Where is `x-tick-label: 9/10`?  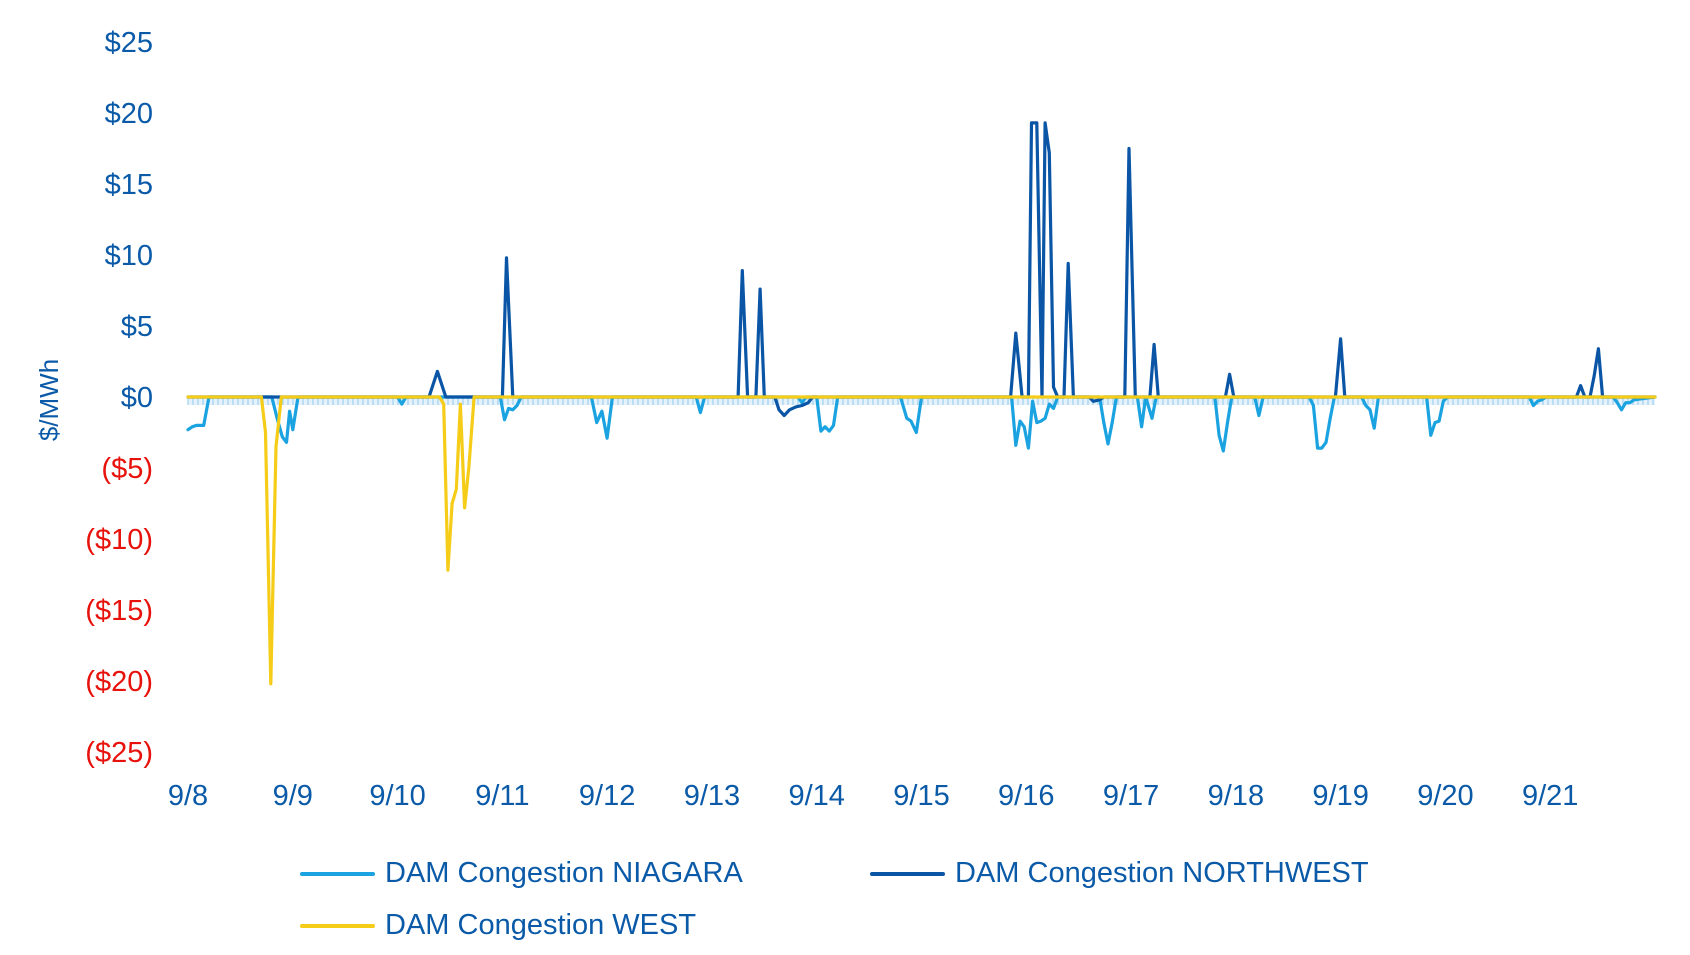
x-tick-label: 9/10 is located at coordinates (397, 796).